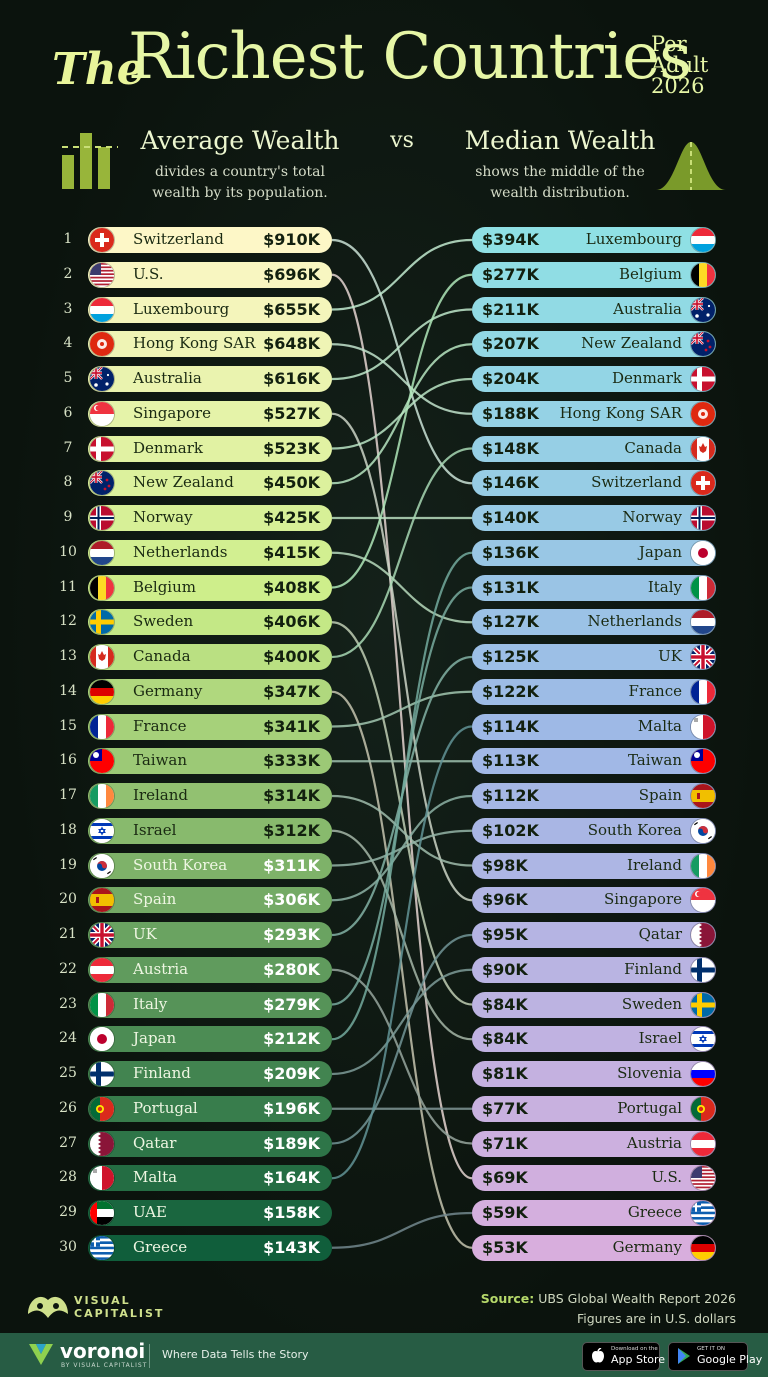 Image resolution: width=768 pixels, height=1377 pixels. I want to click on wealth-value: $71K, so click(505, 1143).